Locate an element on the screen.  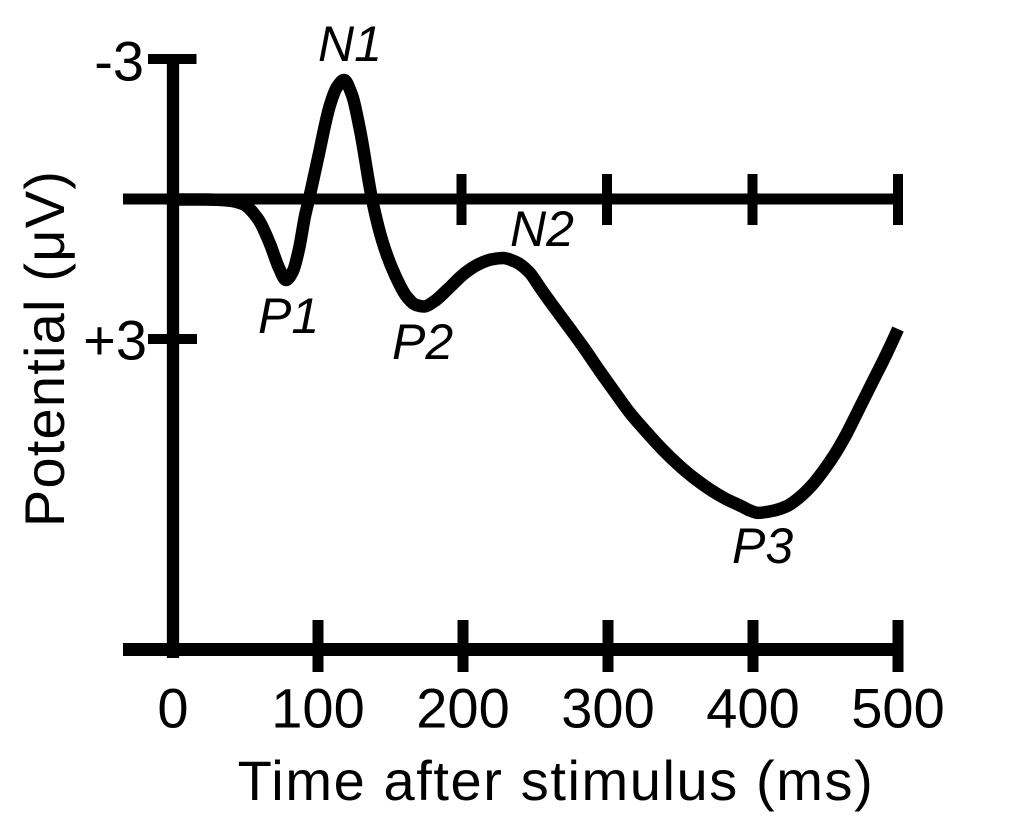
svg-text: P3 is located at coordinates (762, 546).